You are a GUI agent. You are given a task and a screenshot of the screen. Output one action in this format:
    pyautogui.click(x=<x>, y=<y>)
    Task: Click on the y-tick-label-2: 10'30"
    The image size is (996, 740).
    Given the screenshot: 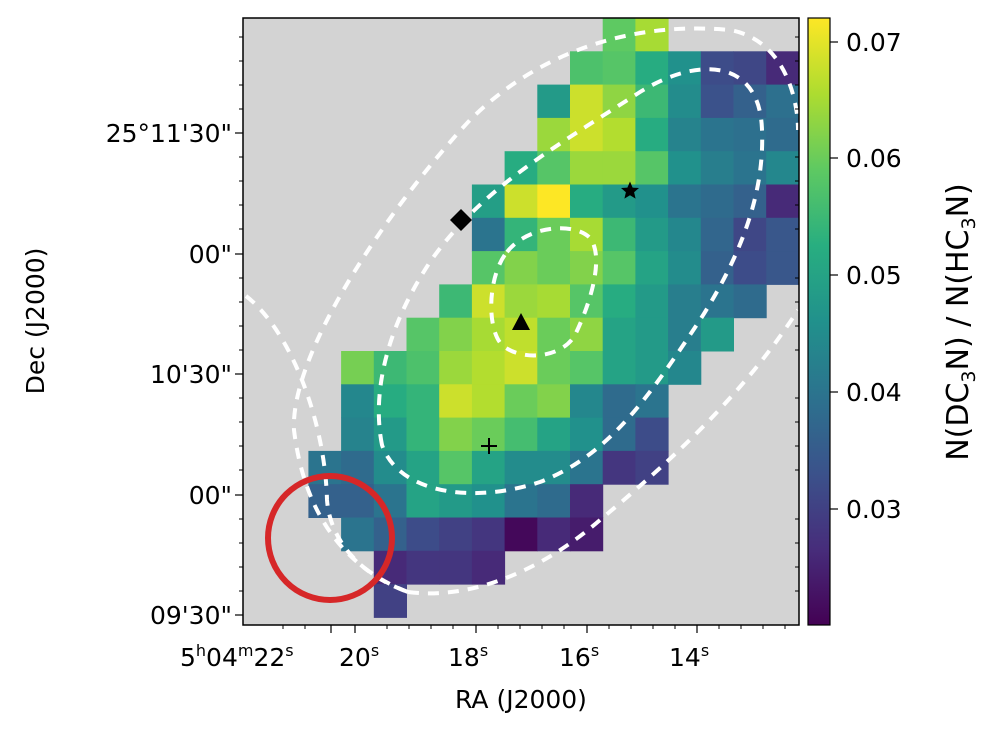 What is the action you would take?
    pyautogui.click(x=191, y=374)
    